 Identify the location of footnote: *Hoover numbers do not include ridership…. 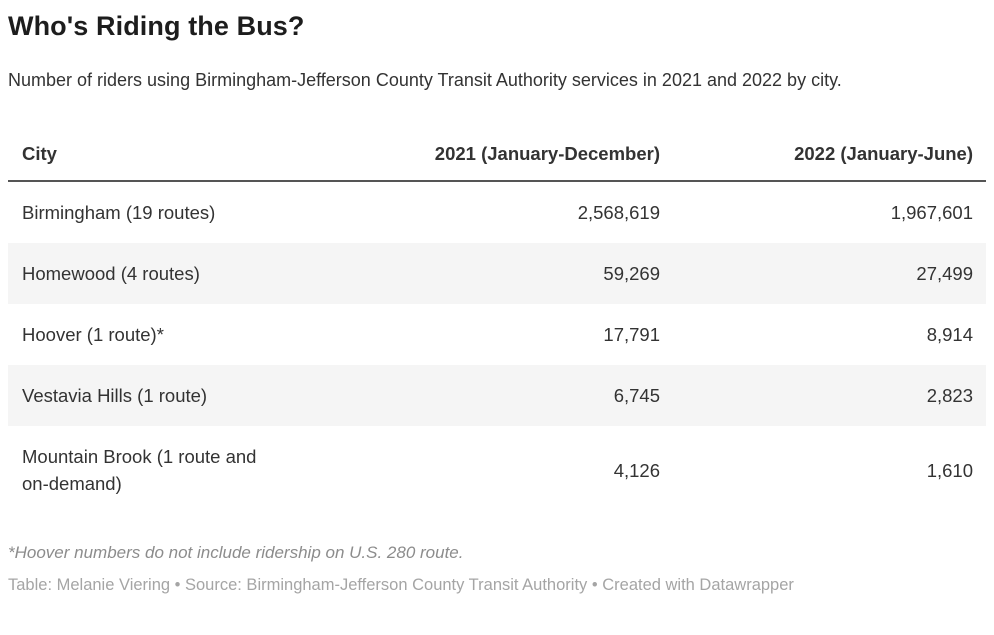
(236, 552).